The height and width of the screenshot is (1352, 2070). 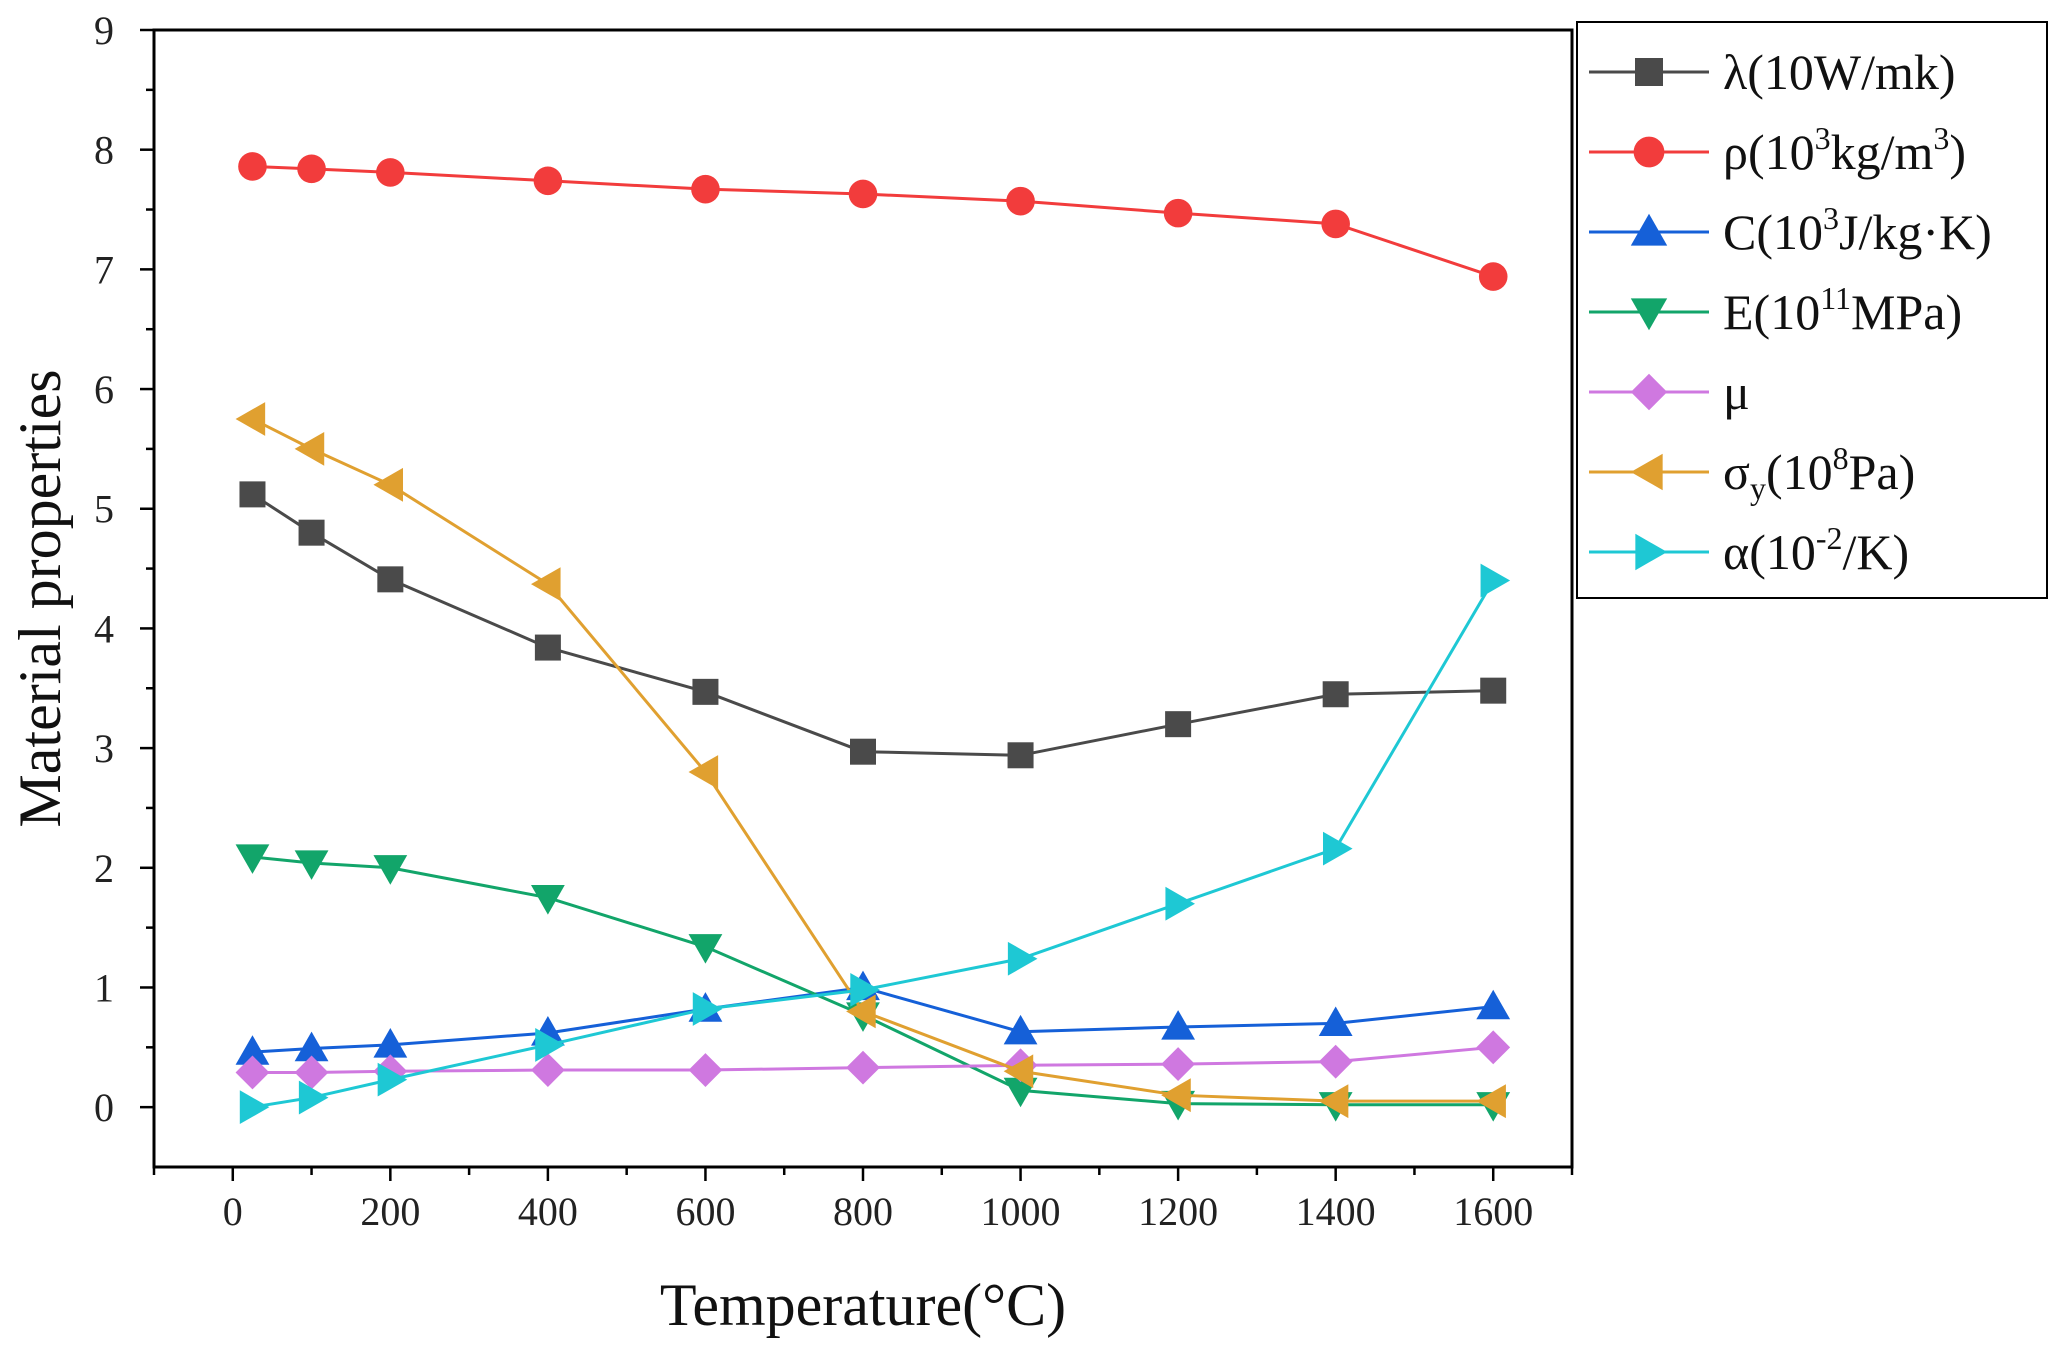 I want to click on y-tick-label: 8, so click(x=104, y=150).